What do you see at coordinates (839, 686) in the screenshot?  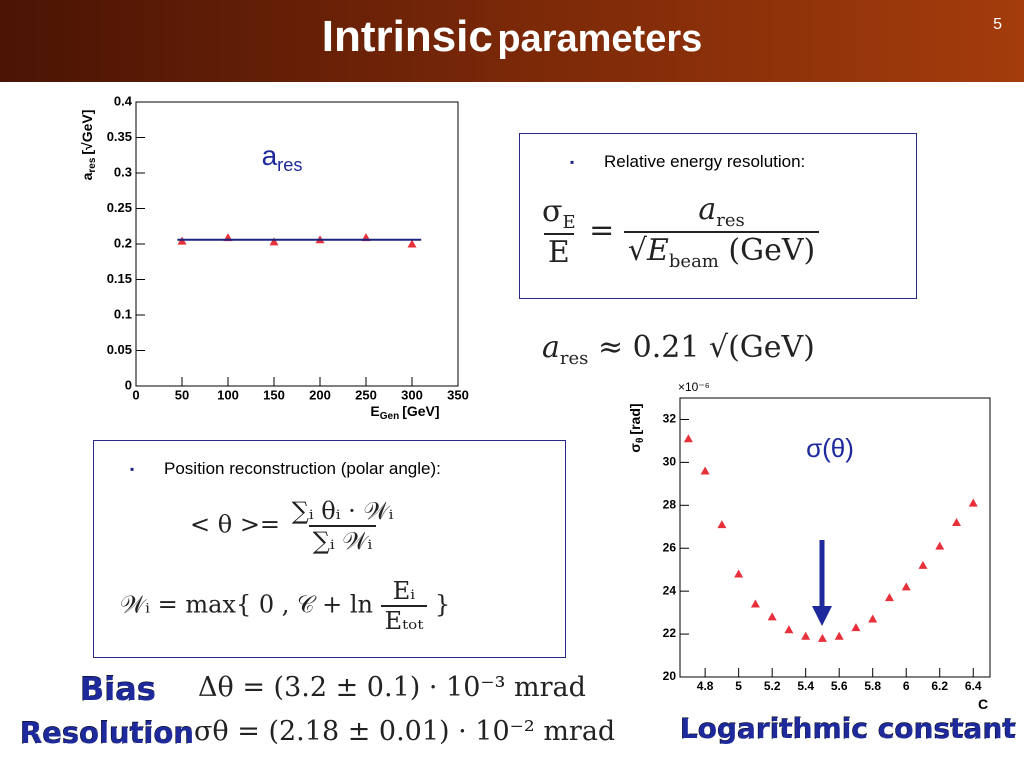 I see `x-tick-label: 5.6` at bounding box center [839, 686].